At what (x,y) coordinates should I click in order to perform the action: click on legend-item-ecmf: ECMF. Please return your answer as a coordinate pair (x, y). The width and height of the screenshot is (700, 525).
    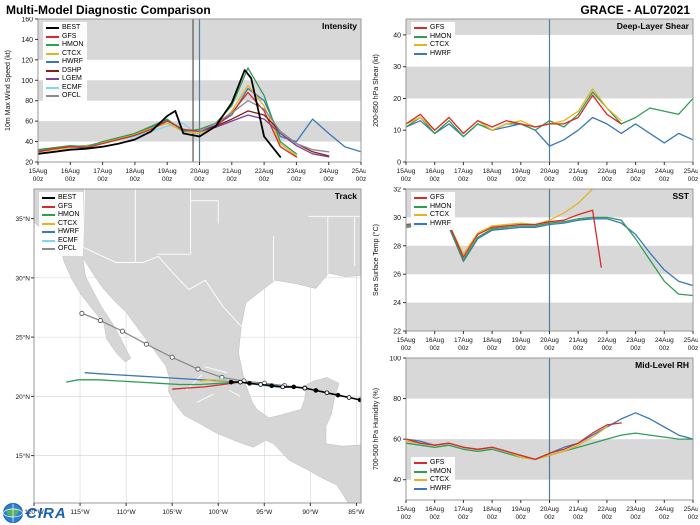
    Looking at the image, I should click on (64, 88).